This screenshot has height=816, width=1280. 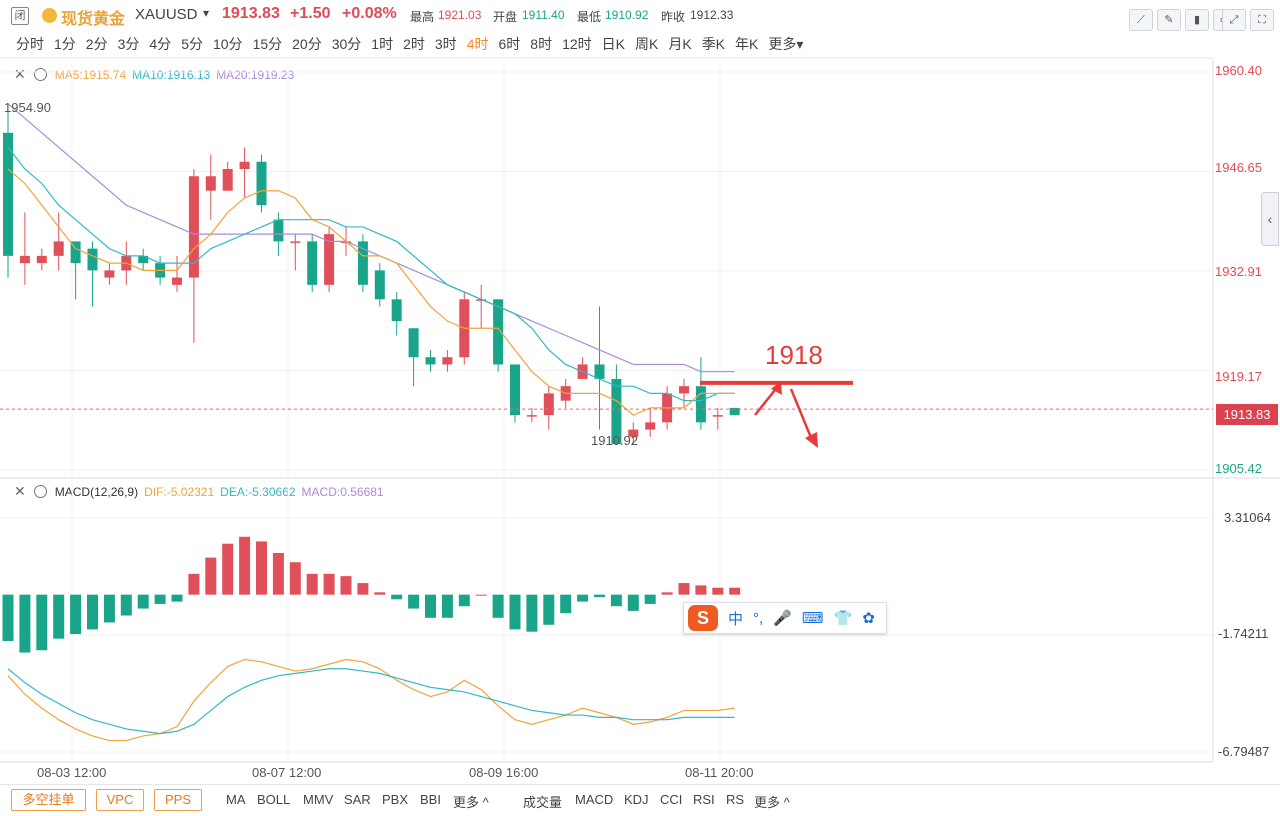 What do you see at coordinates (1238, 70) in the screenshot?
I see `price-tick: 1960.40` at bounding box center [1238, 70].